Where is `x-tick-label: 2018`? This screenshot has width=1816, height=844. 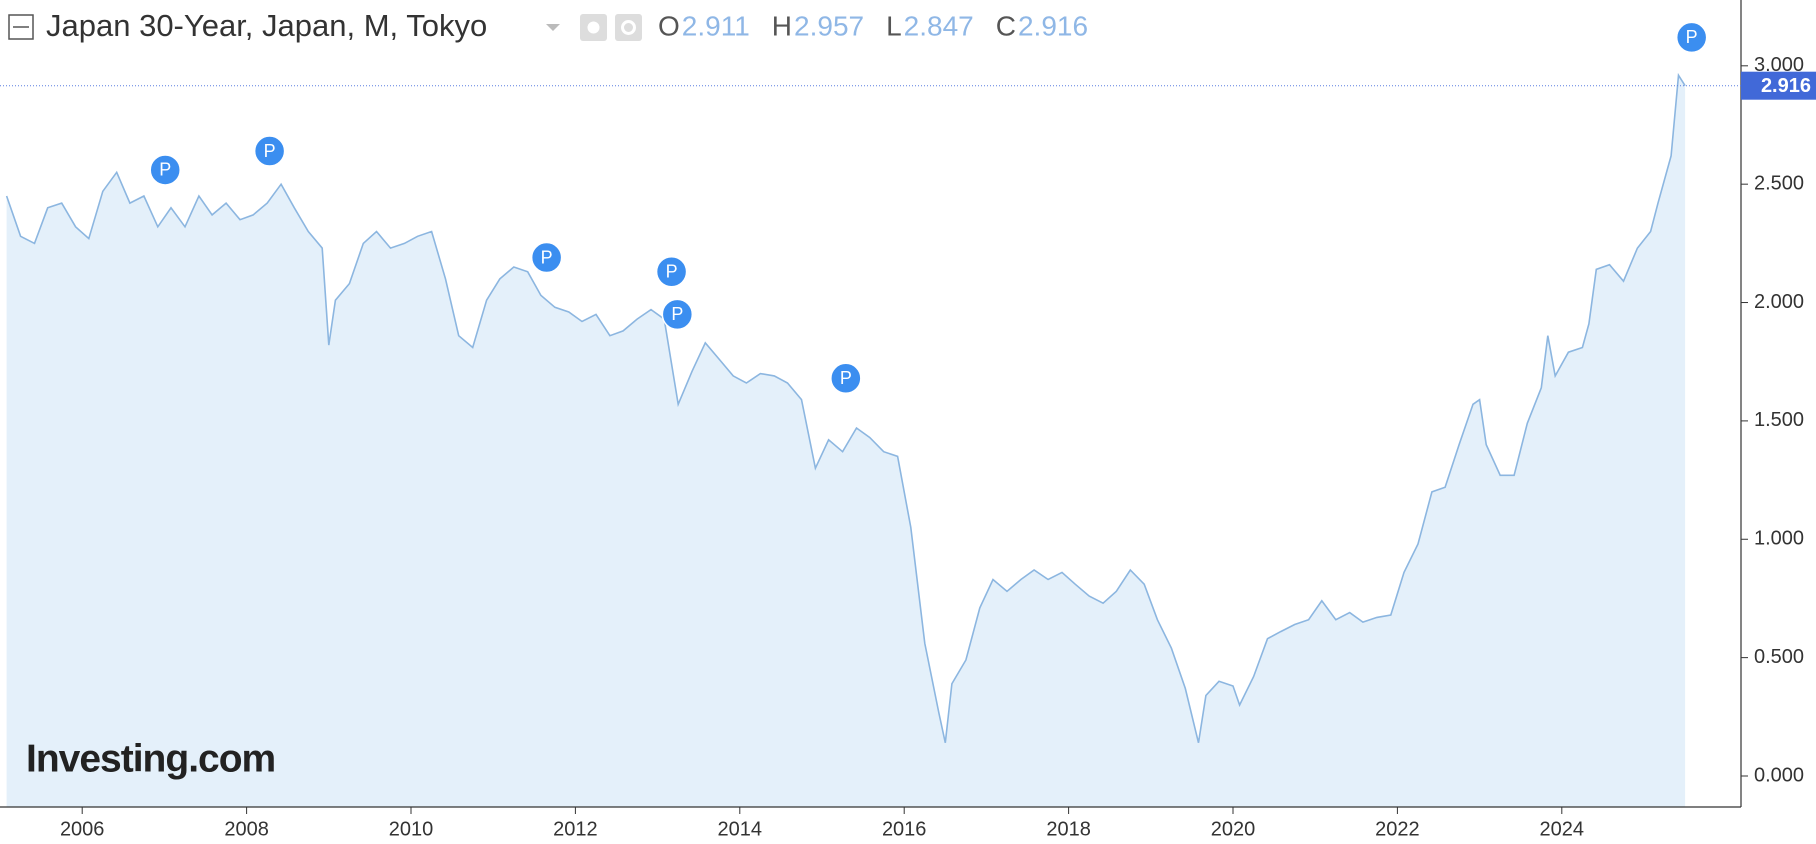
x-tick-label: 2018 is located at coordinates (1068, 829).